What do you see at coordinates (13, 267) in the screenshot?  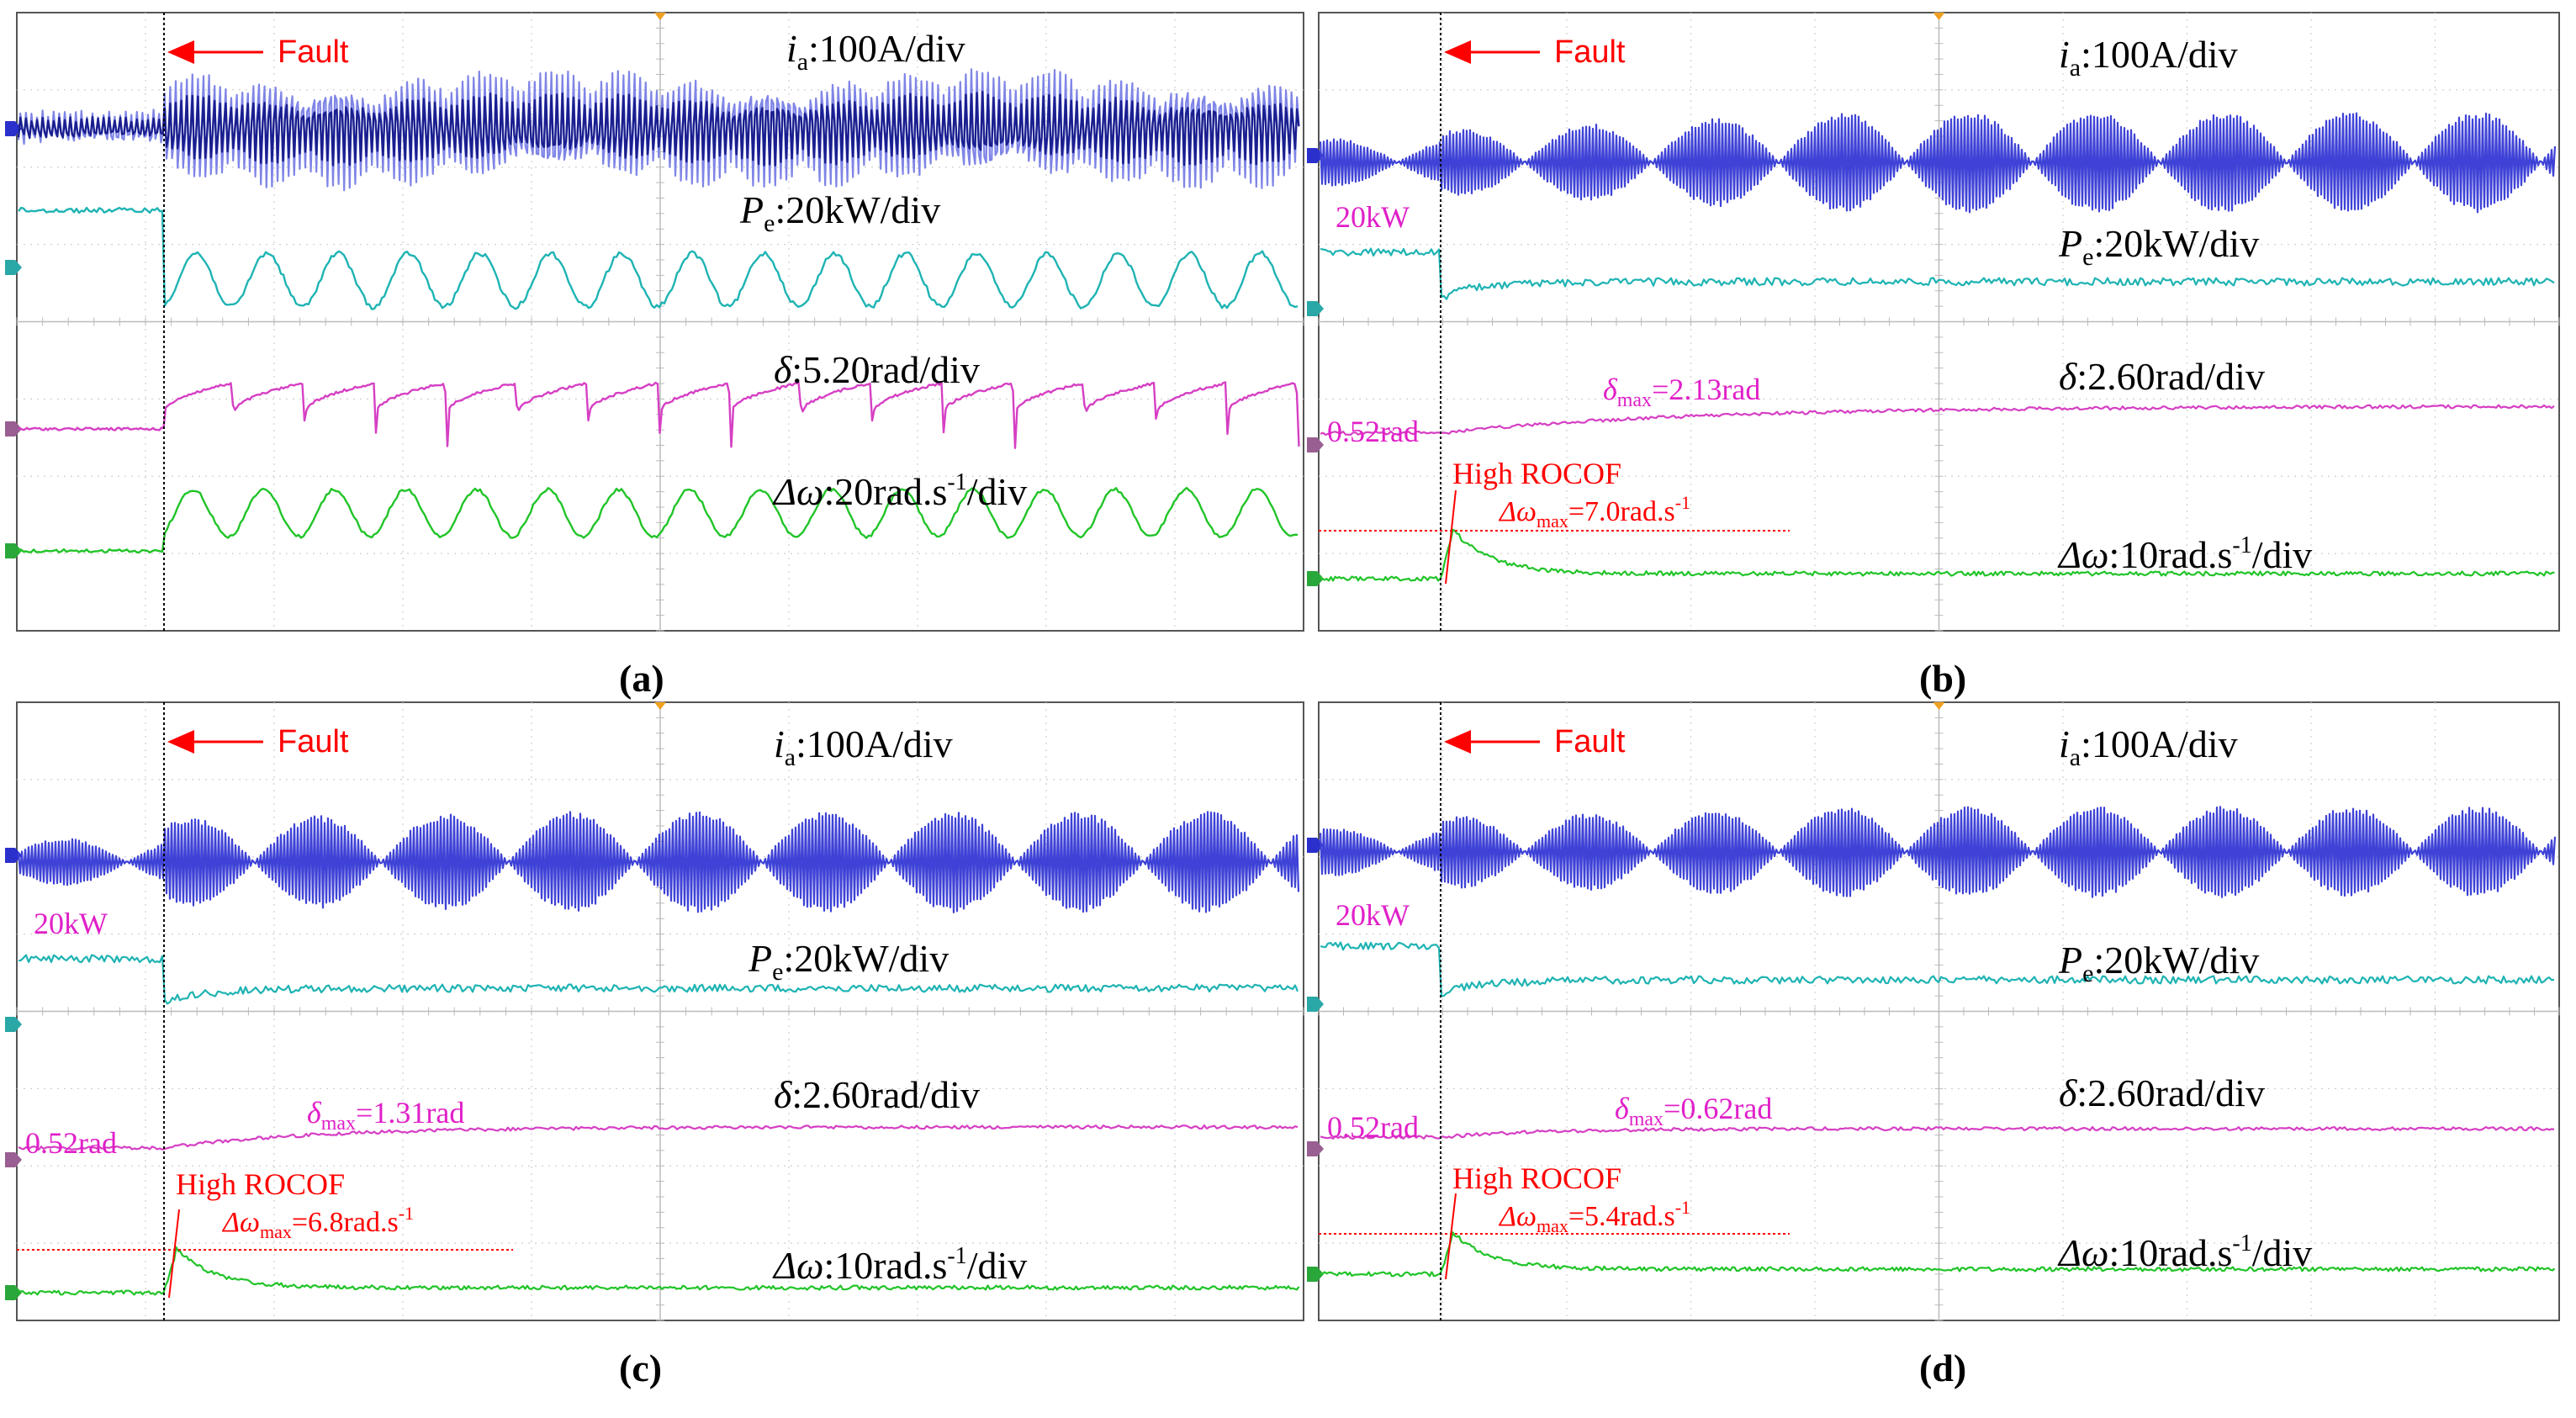 I see `pe-ch-marker` at bounding box center [13, 267].